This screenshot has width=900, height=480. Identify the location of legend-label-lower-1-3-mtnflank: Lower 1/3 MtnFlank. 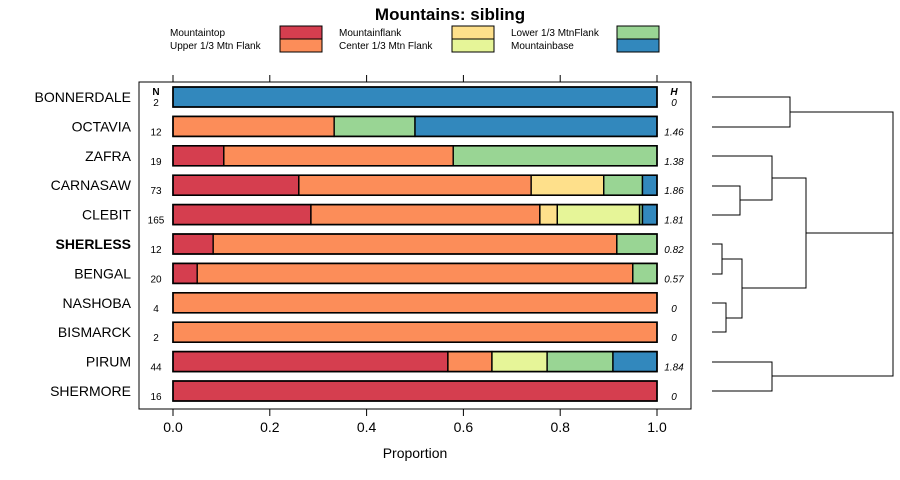
(555, 33).